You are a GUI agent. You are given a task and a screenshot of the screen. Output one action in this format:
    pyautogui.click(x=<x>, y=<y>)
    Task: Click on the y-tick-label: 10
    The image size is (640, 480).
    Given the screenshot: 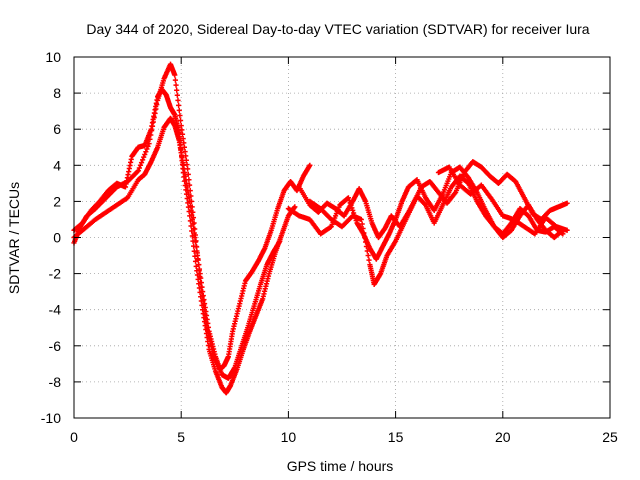 What is the action you would take?
    pyautogui.click(x=53, y=57)
    